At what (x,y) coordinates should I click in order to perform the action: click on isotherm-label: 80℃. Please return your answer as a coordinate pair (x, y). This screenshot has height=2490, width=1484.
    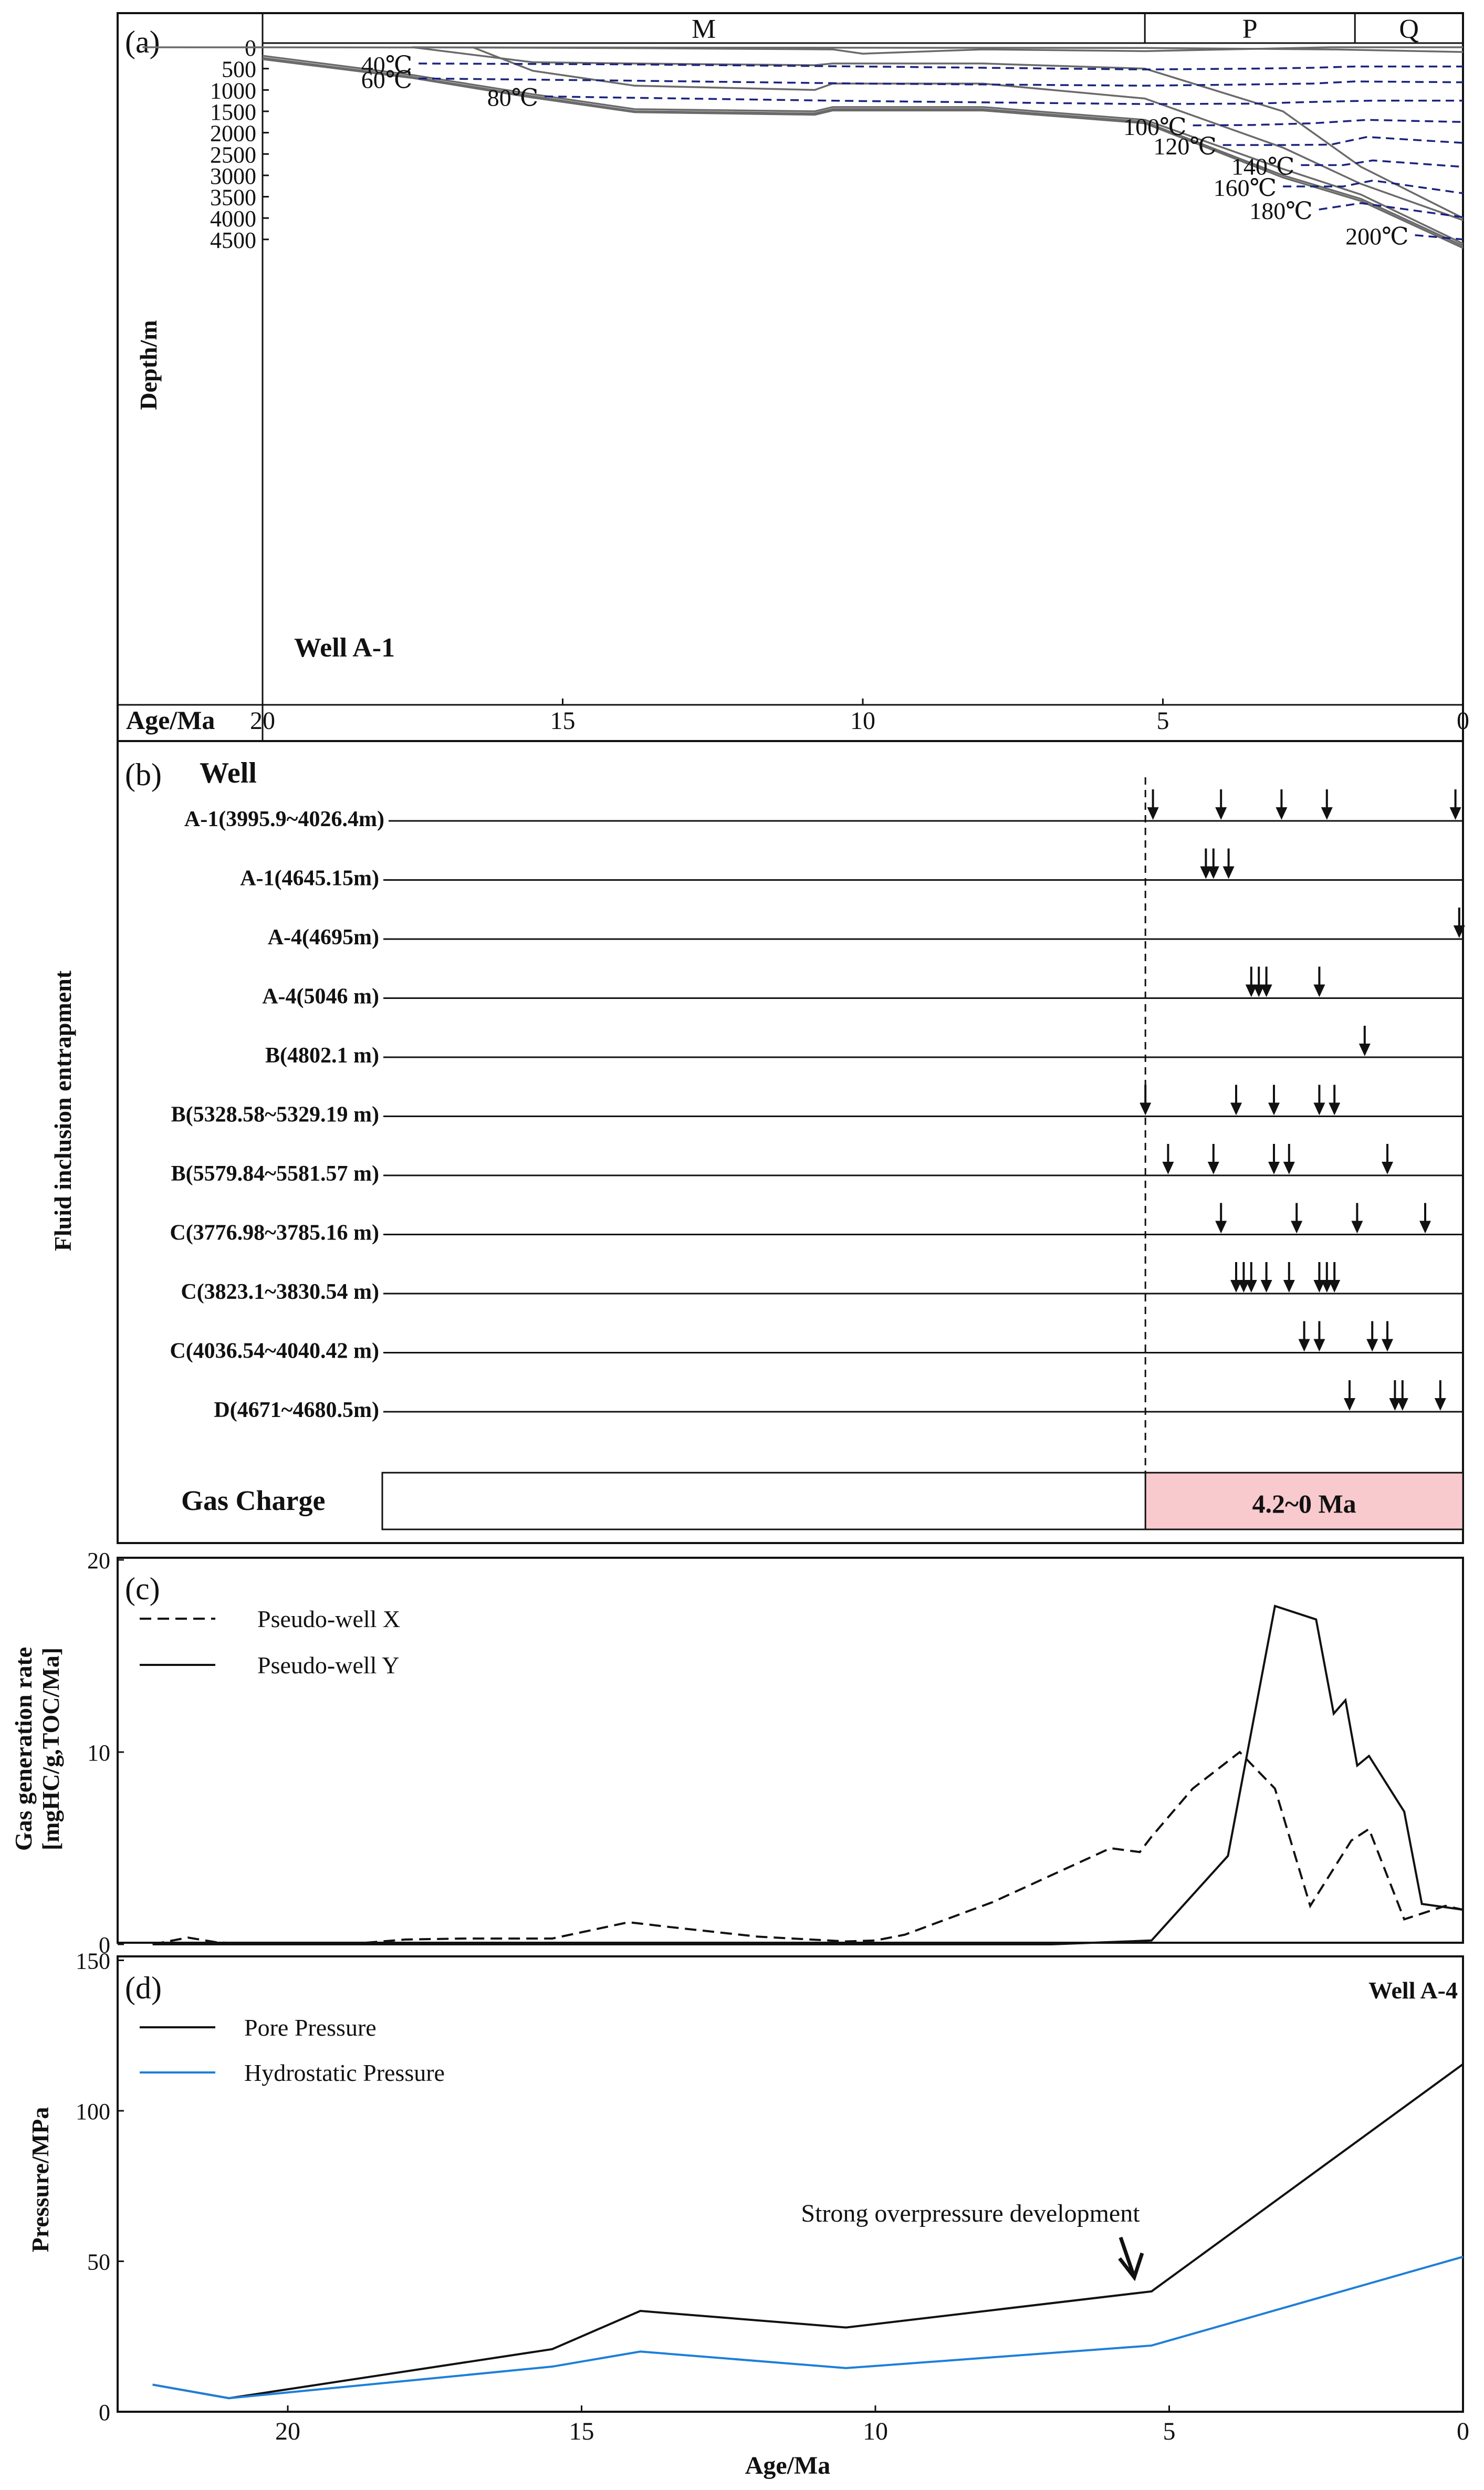
    Looking at the image, I should click on (512, 97).